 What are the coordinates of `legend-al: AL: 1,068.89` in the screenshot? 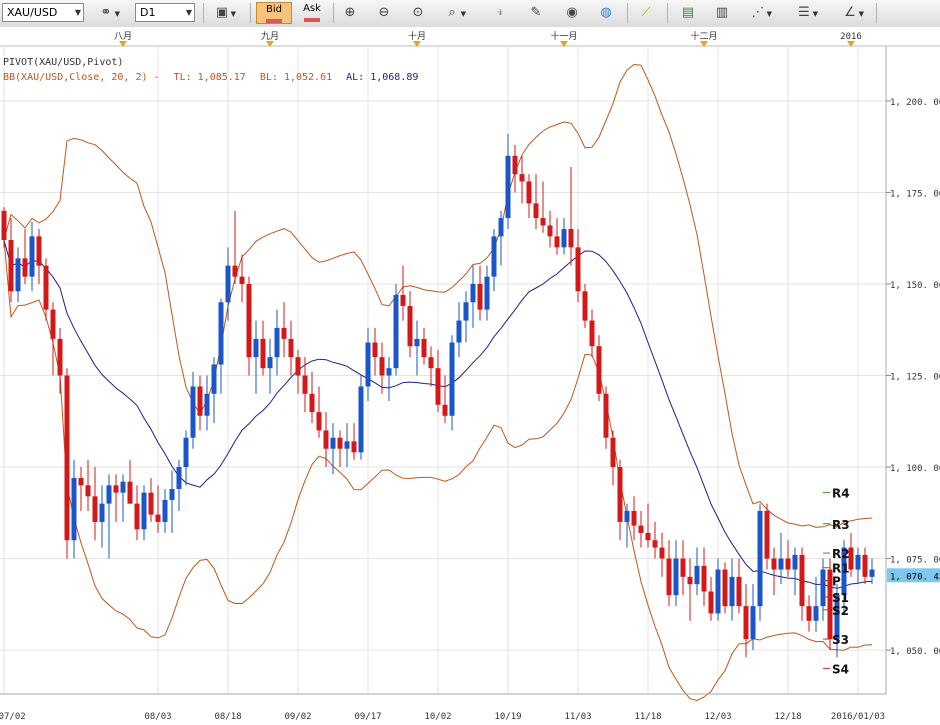 It's located at (382, 77).